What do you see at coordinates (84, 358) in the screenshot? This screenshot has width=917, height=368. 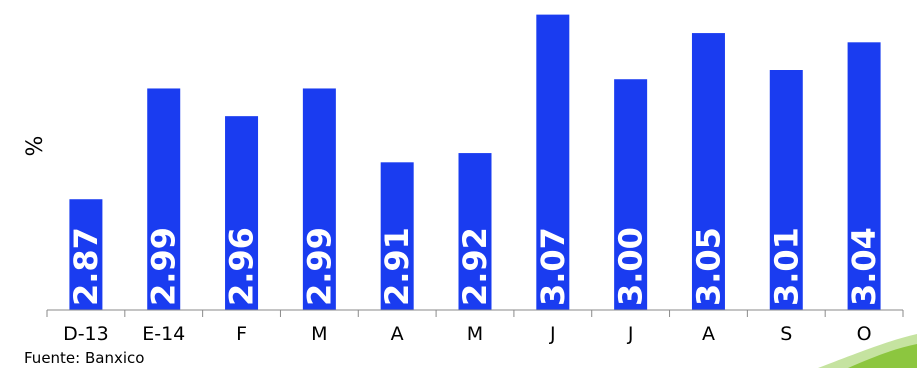 I see `source-note: Fuente: Banxico` at bounding box center [84, 358].